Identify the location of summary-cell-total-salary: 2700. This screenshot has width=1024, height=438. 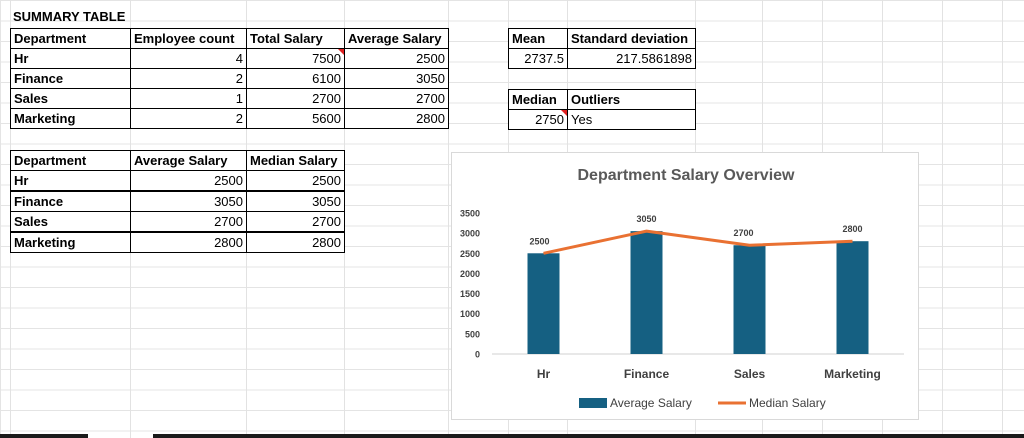
(295, 98).